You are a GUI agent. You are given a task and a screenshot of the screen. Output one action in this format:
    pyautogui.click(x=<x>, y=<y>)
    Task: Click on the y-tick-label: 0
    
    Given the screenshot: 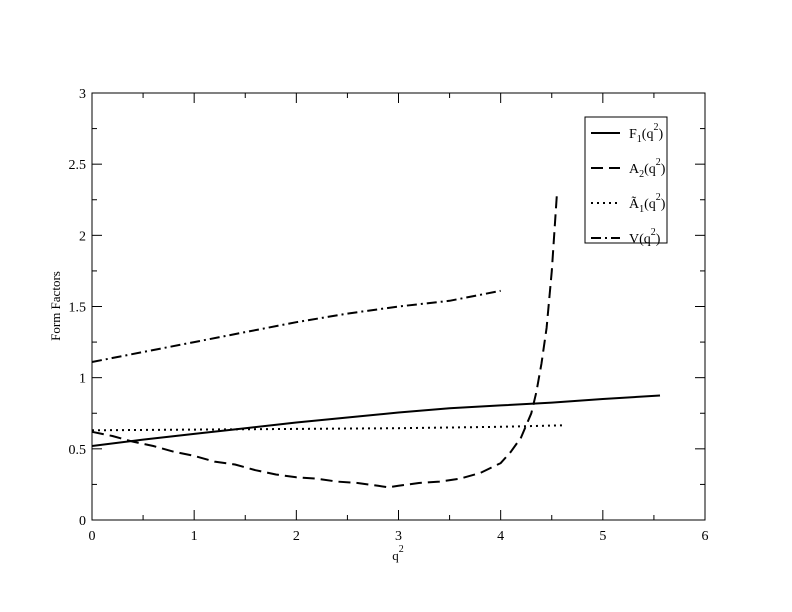 What is the action you would take?
    pyautogui.click(x=82, y=521)
    